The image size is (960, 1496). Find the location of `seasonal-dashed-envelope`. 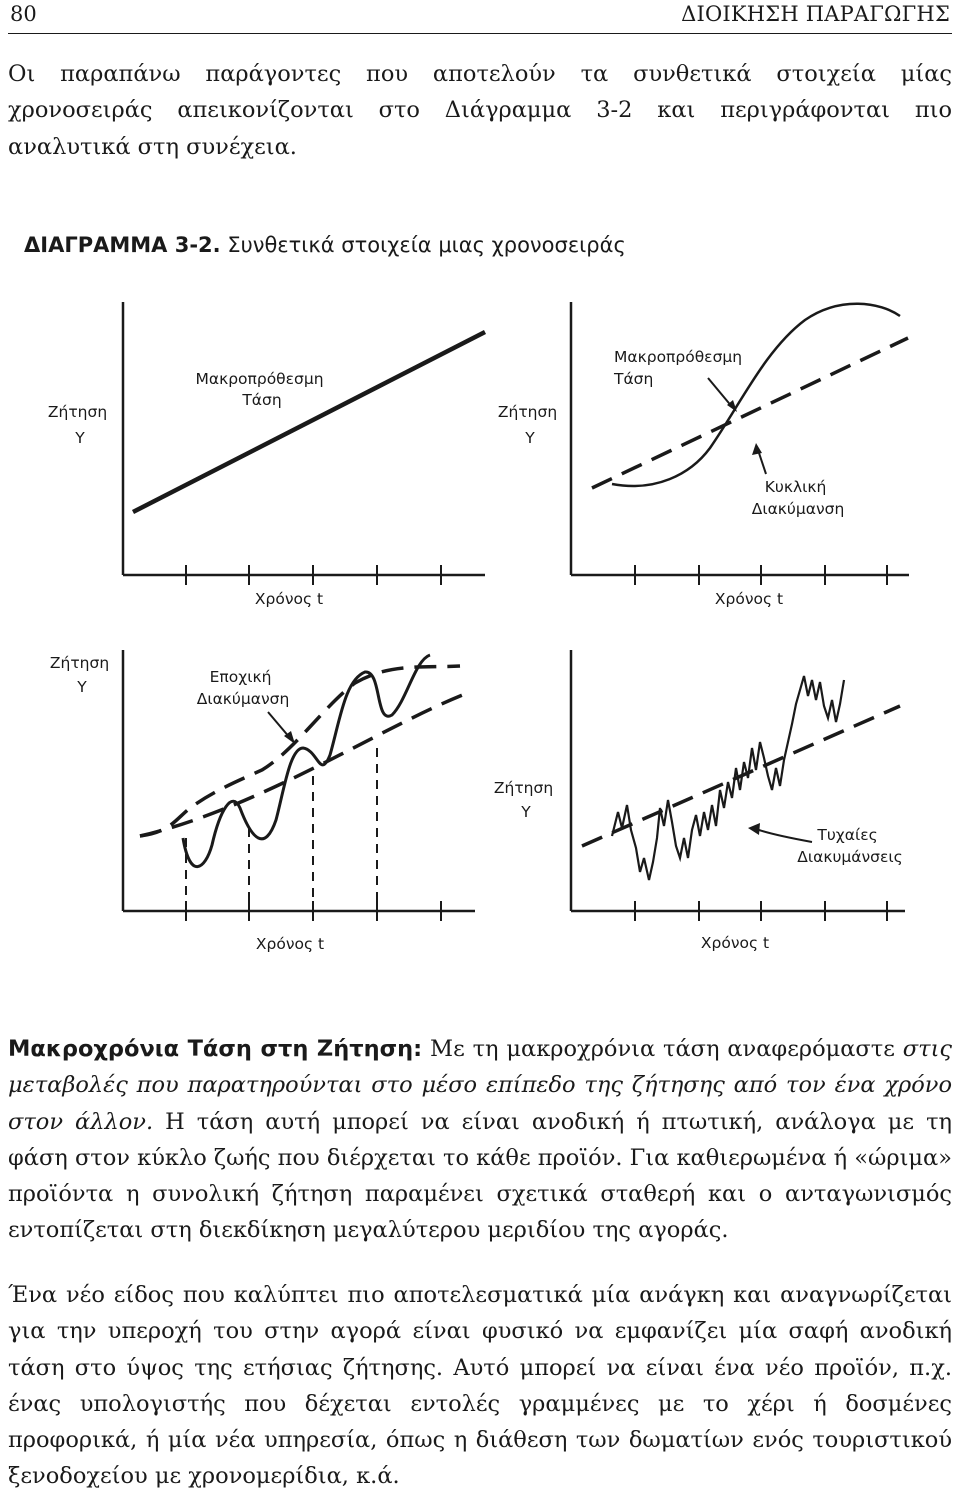

seasonal-dashed-envelope is located at coordinates (300, 751).